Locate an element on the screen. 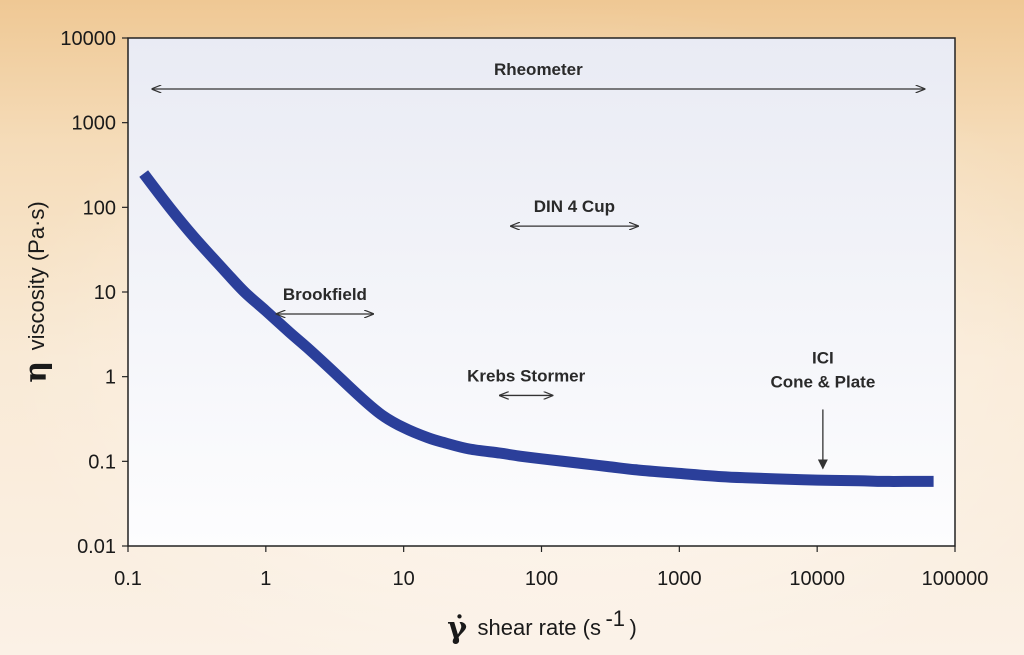  y-axis-symbol: η is located at coordinates (36, 372).